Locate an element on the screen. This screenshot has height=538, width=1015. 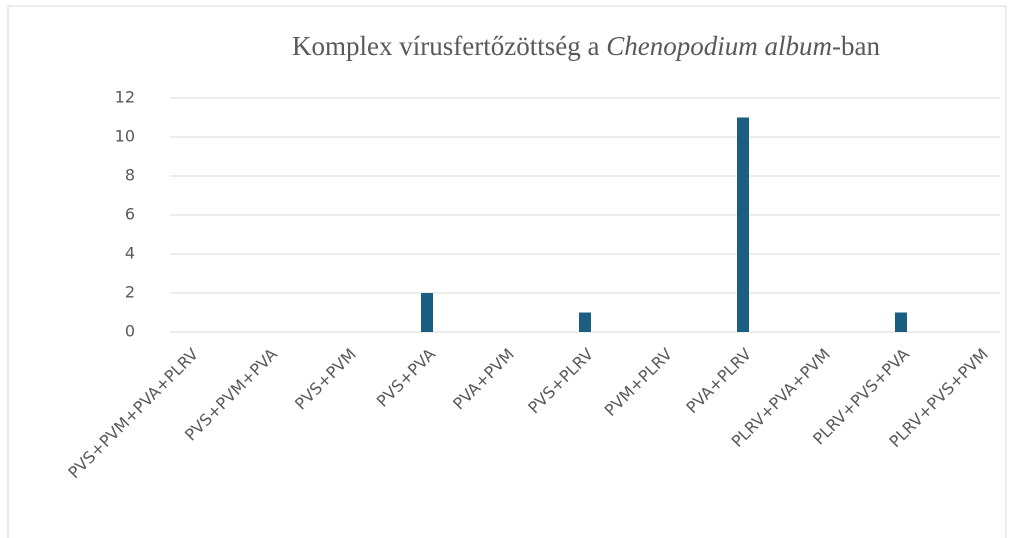
title-part: Komplex vírusfertőzöttség a is located at coordinates (449, 46).